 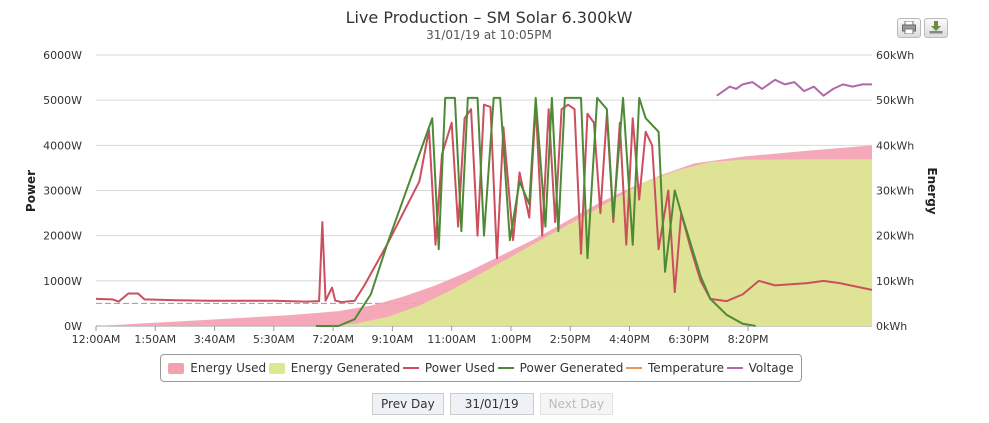 I want to click on legend-label: Energy Generated, so click(x=345, y=368).